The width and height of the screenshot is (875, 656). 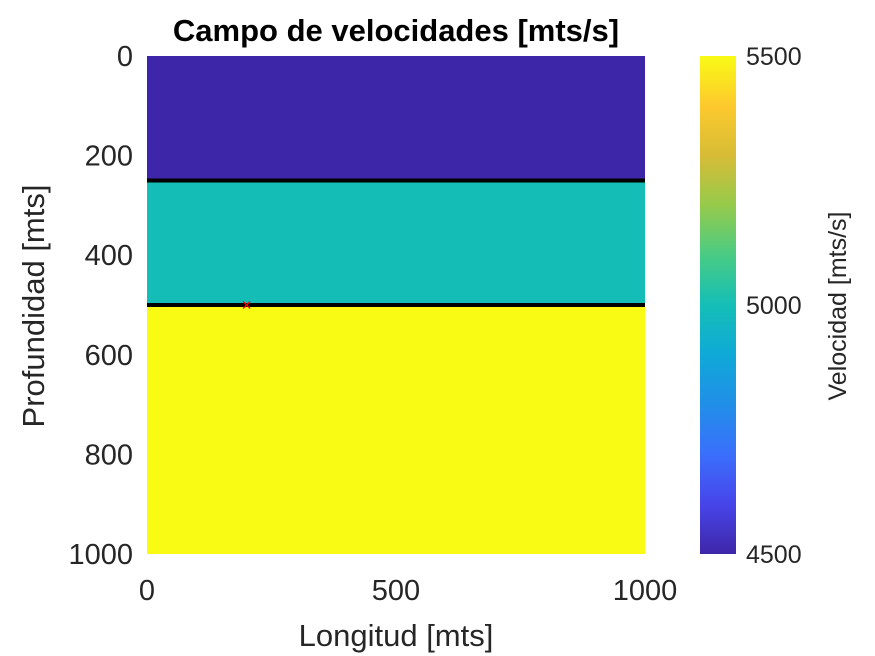 What do you see at coordinates (147, 591) in the screenshot?
I see `x-tick-label: 0` at bounding box center [147, 591].